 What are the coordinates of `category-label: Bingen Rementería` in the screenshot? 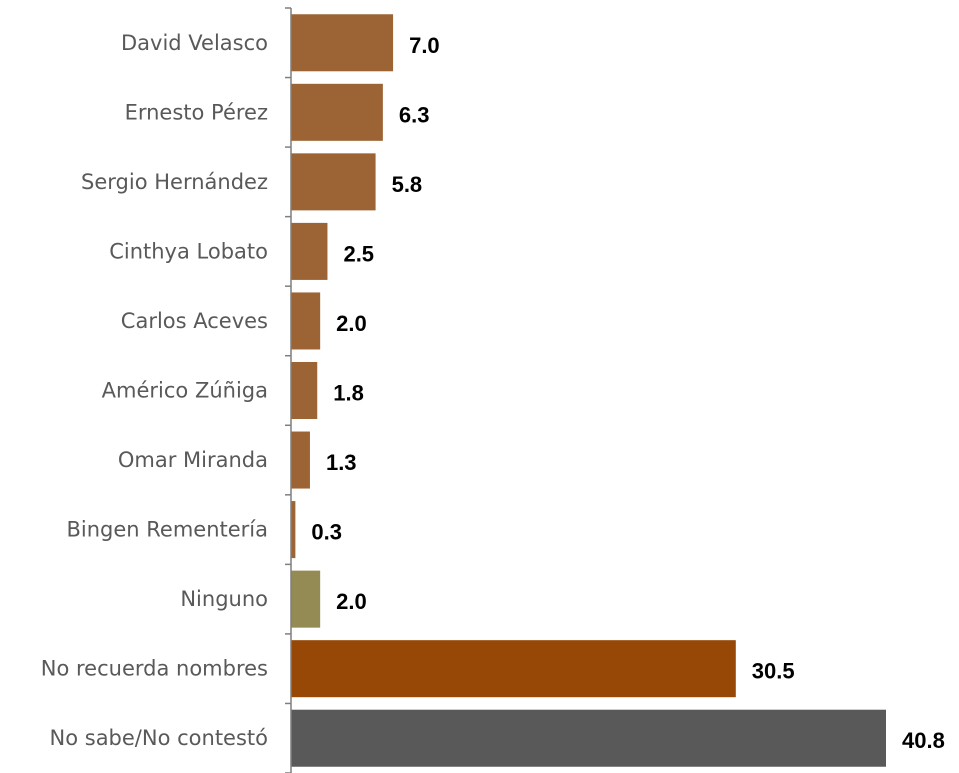 It's located at (167, 530).